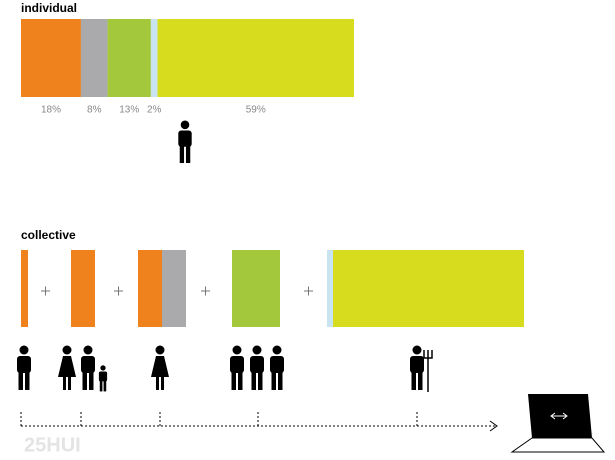 The width and height of the screenshot is (615, 460). What do you see at coordinates (51, 110) in the screenshot?
I see `value-label: 18%` at bounding box center [51, 110].